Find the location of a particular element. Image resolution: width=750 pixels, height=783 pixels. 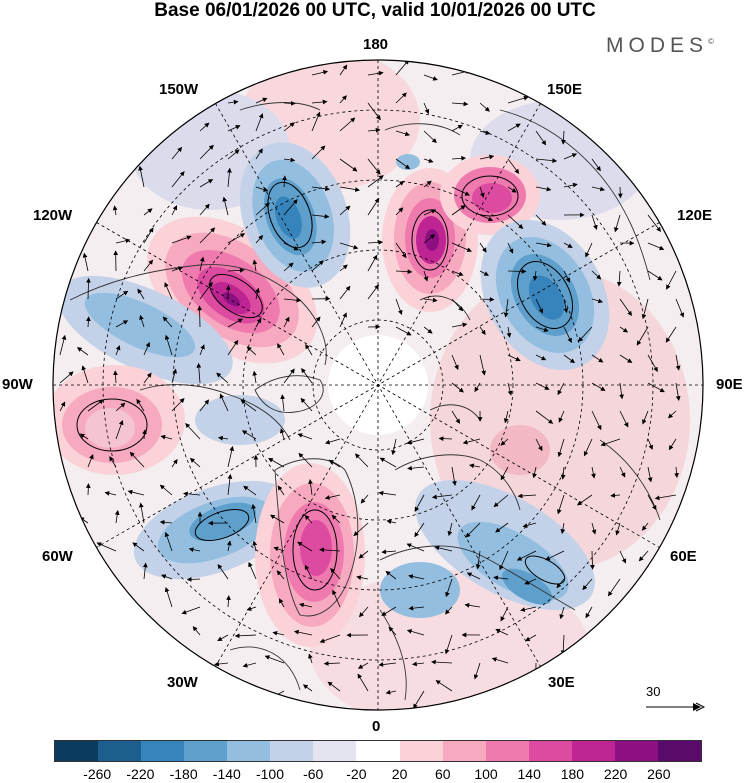

colorbar-tick-label: -60 is located at coordinates (313, 774).